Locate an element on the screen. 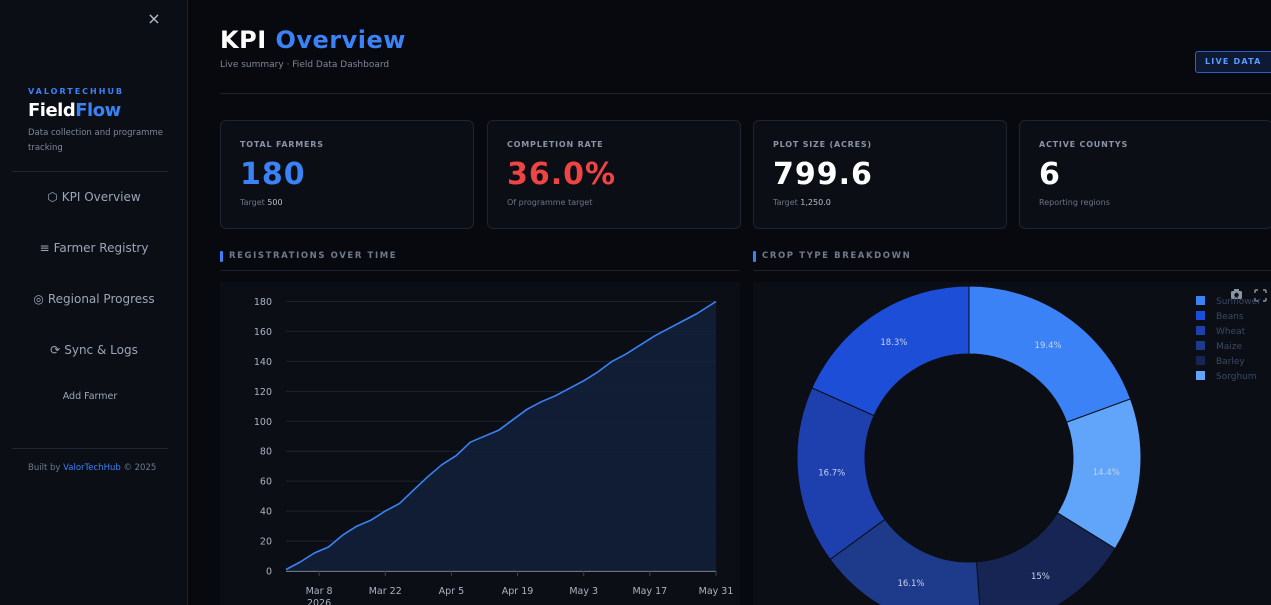 The image size is (1271, 605). kpi-sub-prefix: Of programme target is located at coordinates (550, 202).